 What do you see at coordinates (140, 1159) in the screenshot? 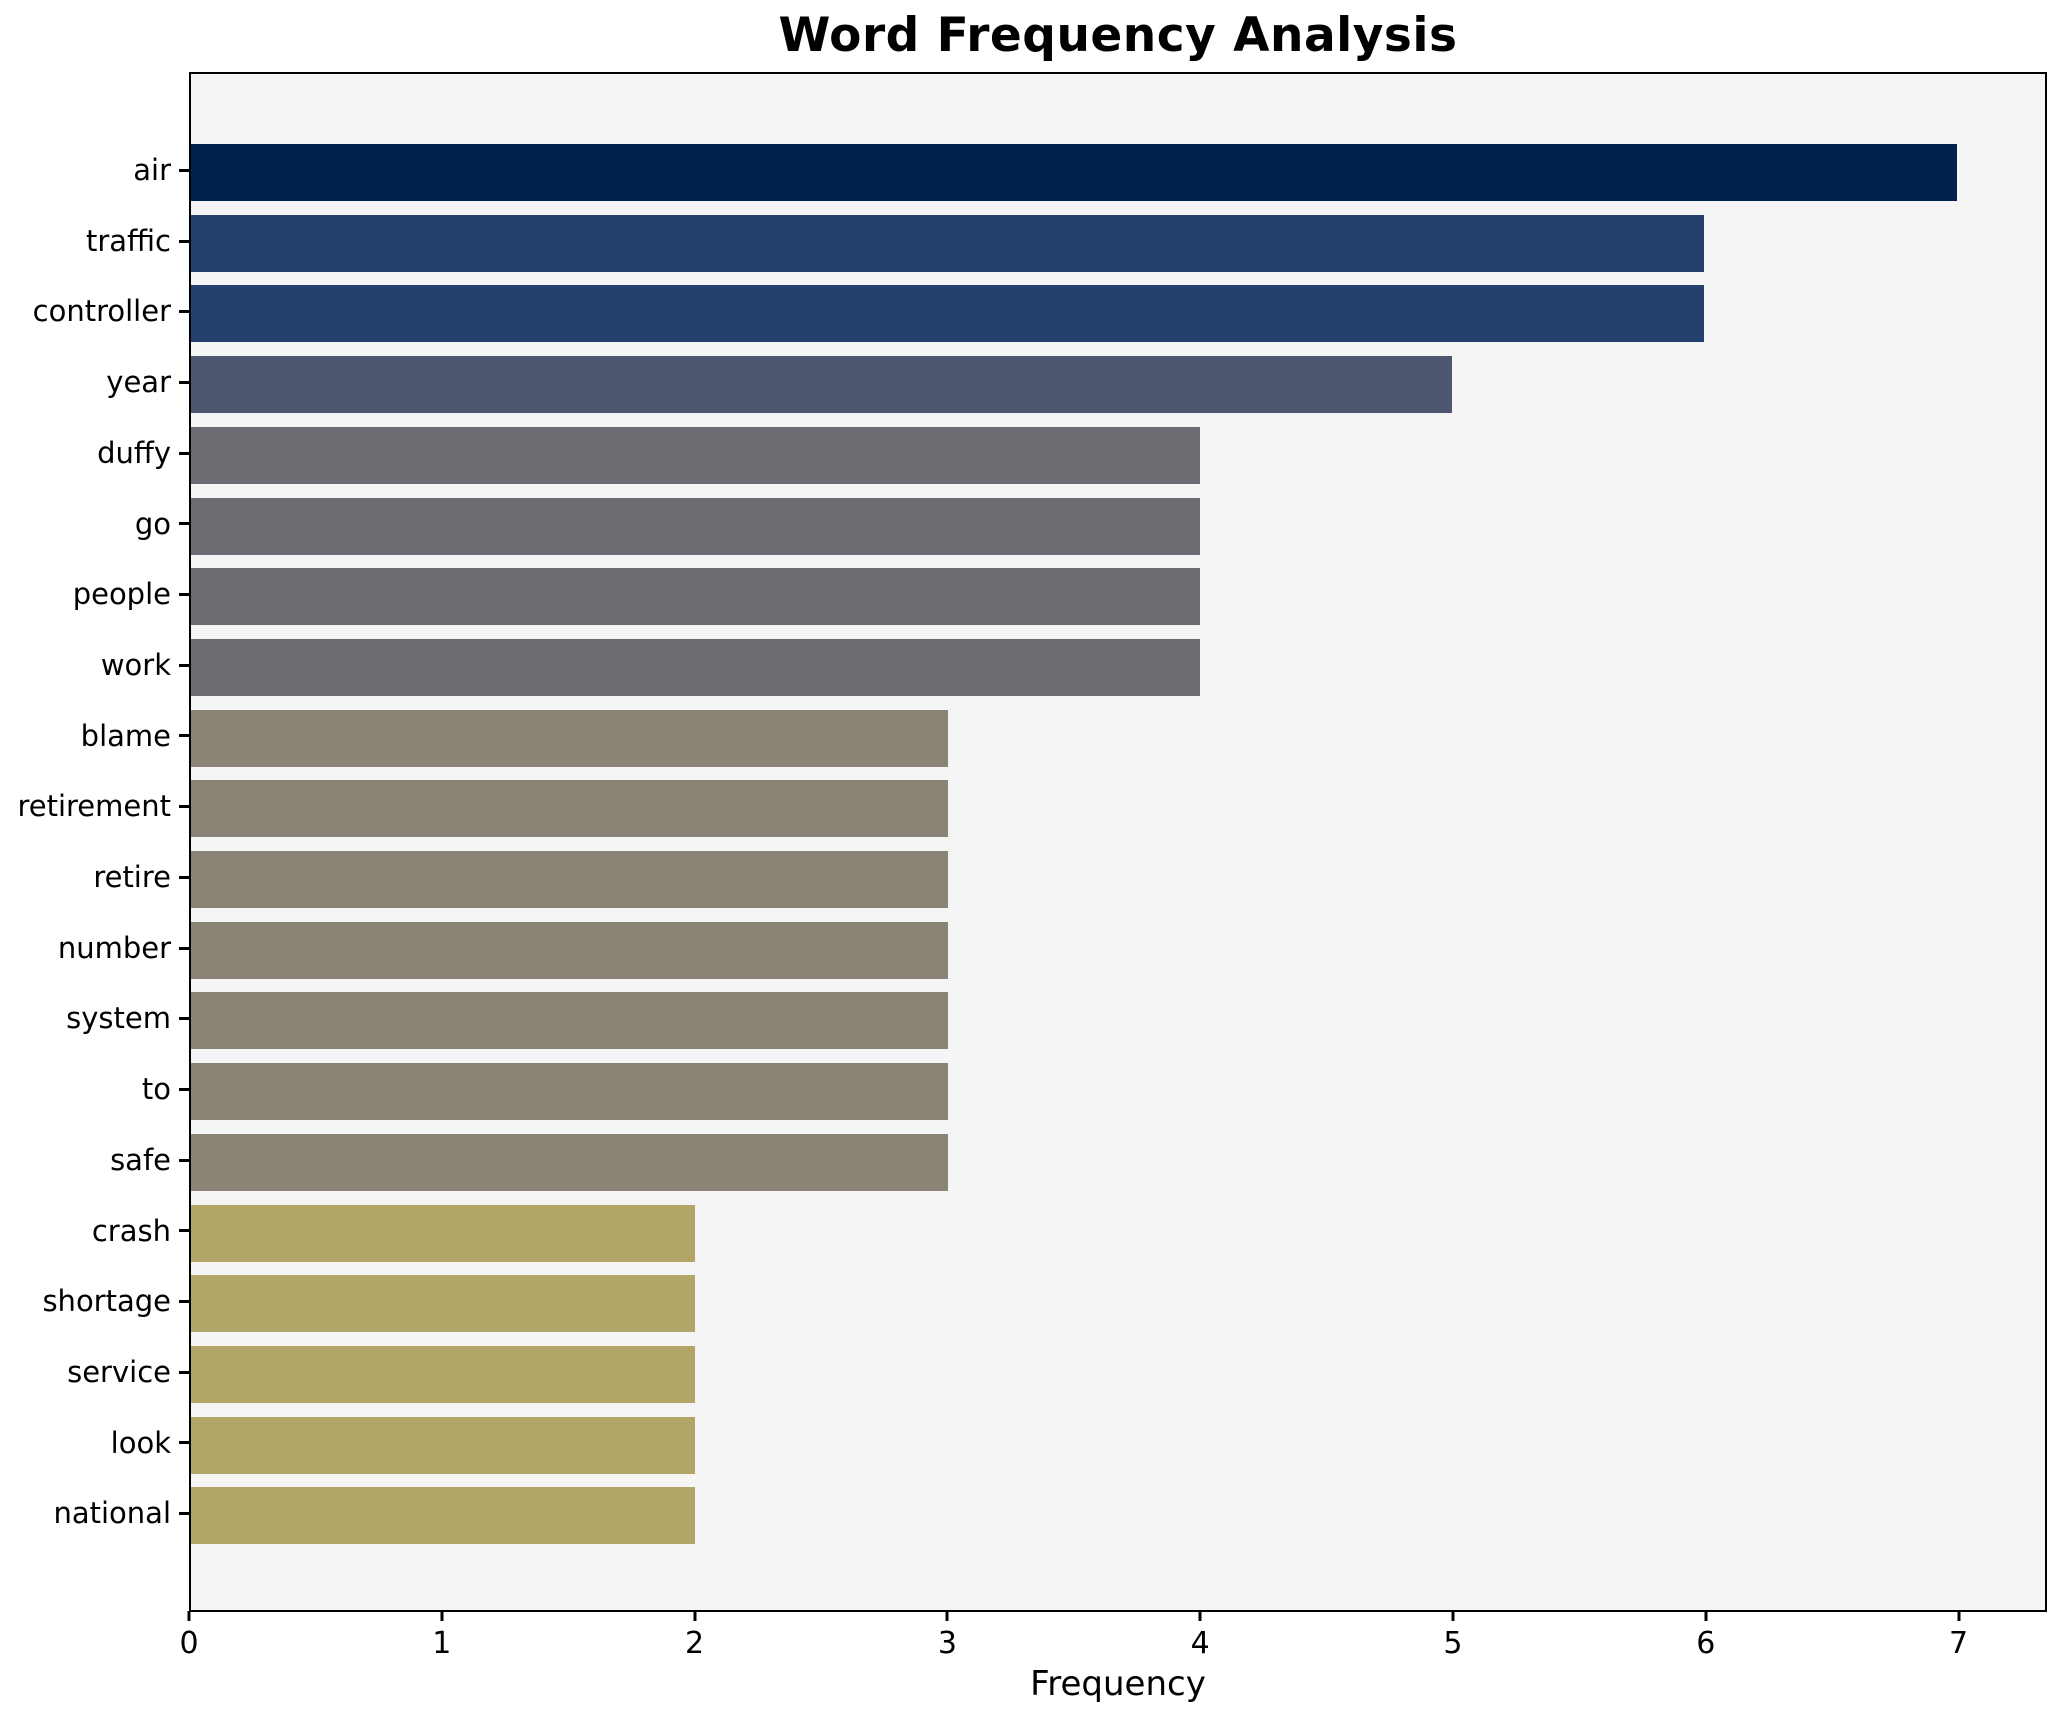
I see `y-tick-label-safe: safe` at bounding box center [140, 1159].